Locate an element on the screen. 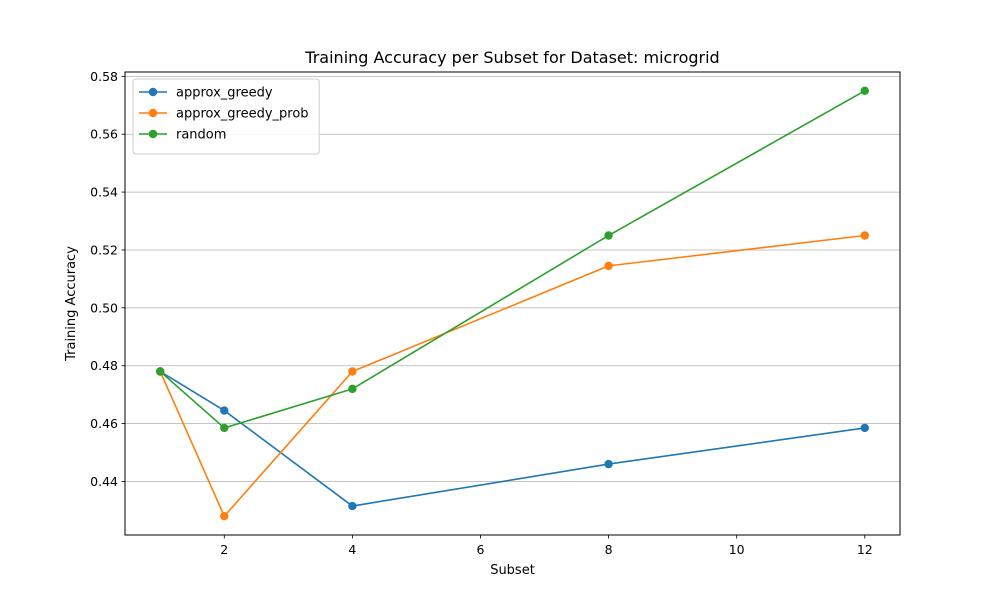 Image resolution: width=1000 pixels, height=600 pixels. legend-box is located at coordinates (226, 116).